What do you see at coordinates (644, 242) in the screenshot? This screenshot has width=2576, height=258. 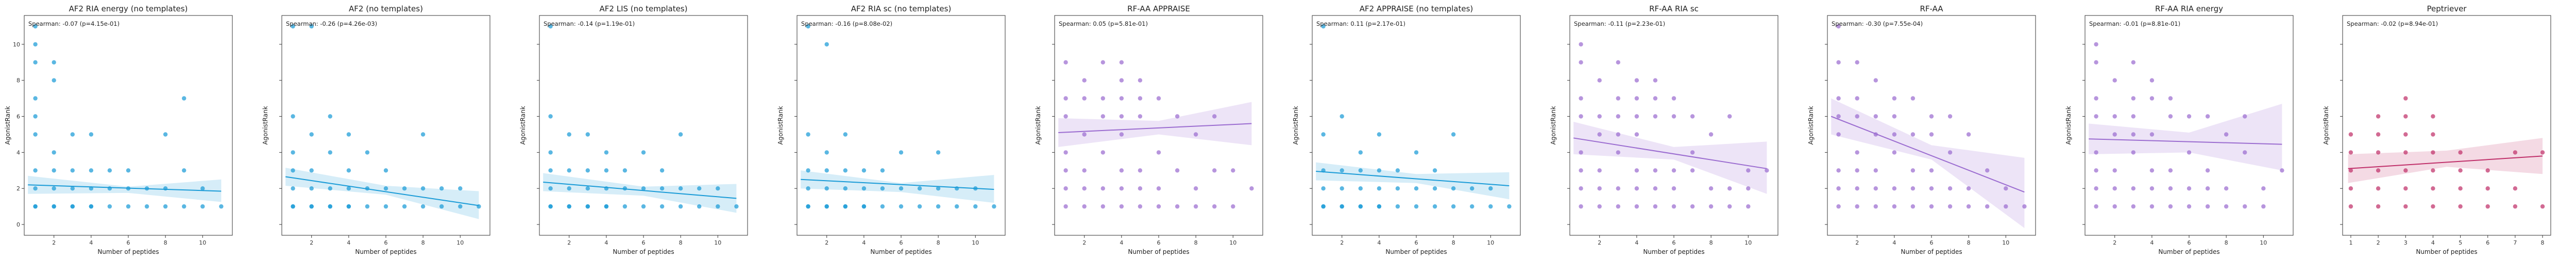 I see `x-tick-label: 6` at bounding box center [644, 242].